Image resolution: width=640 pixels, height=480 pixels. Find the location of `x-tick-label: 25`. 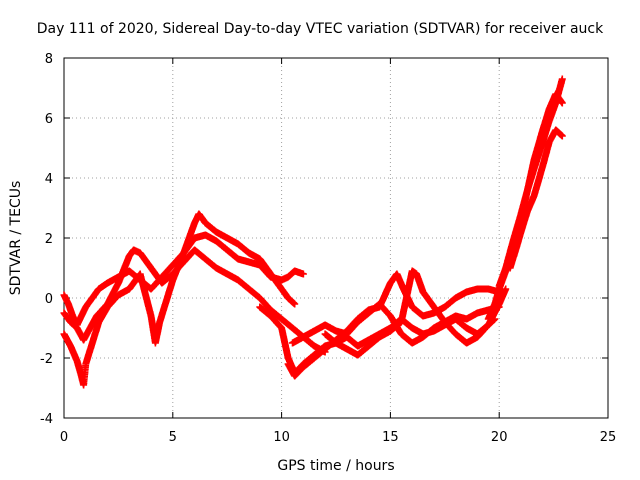

x-tick-label: 25 is located at coordinates (608, 437).